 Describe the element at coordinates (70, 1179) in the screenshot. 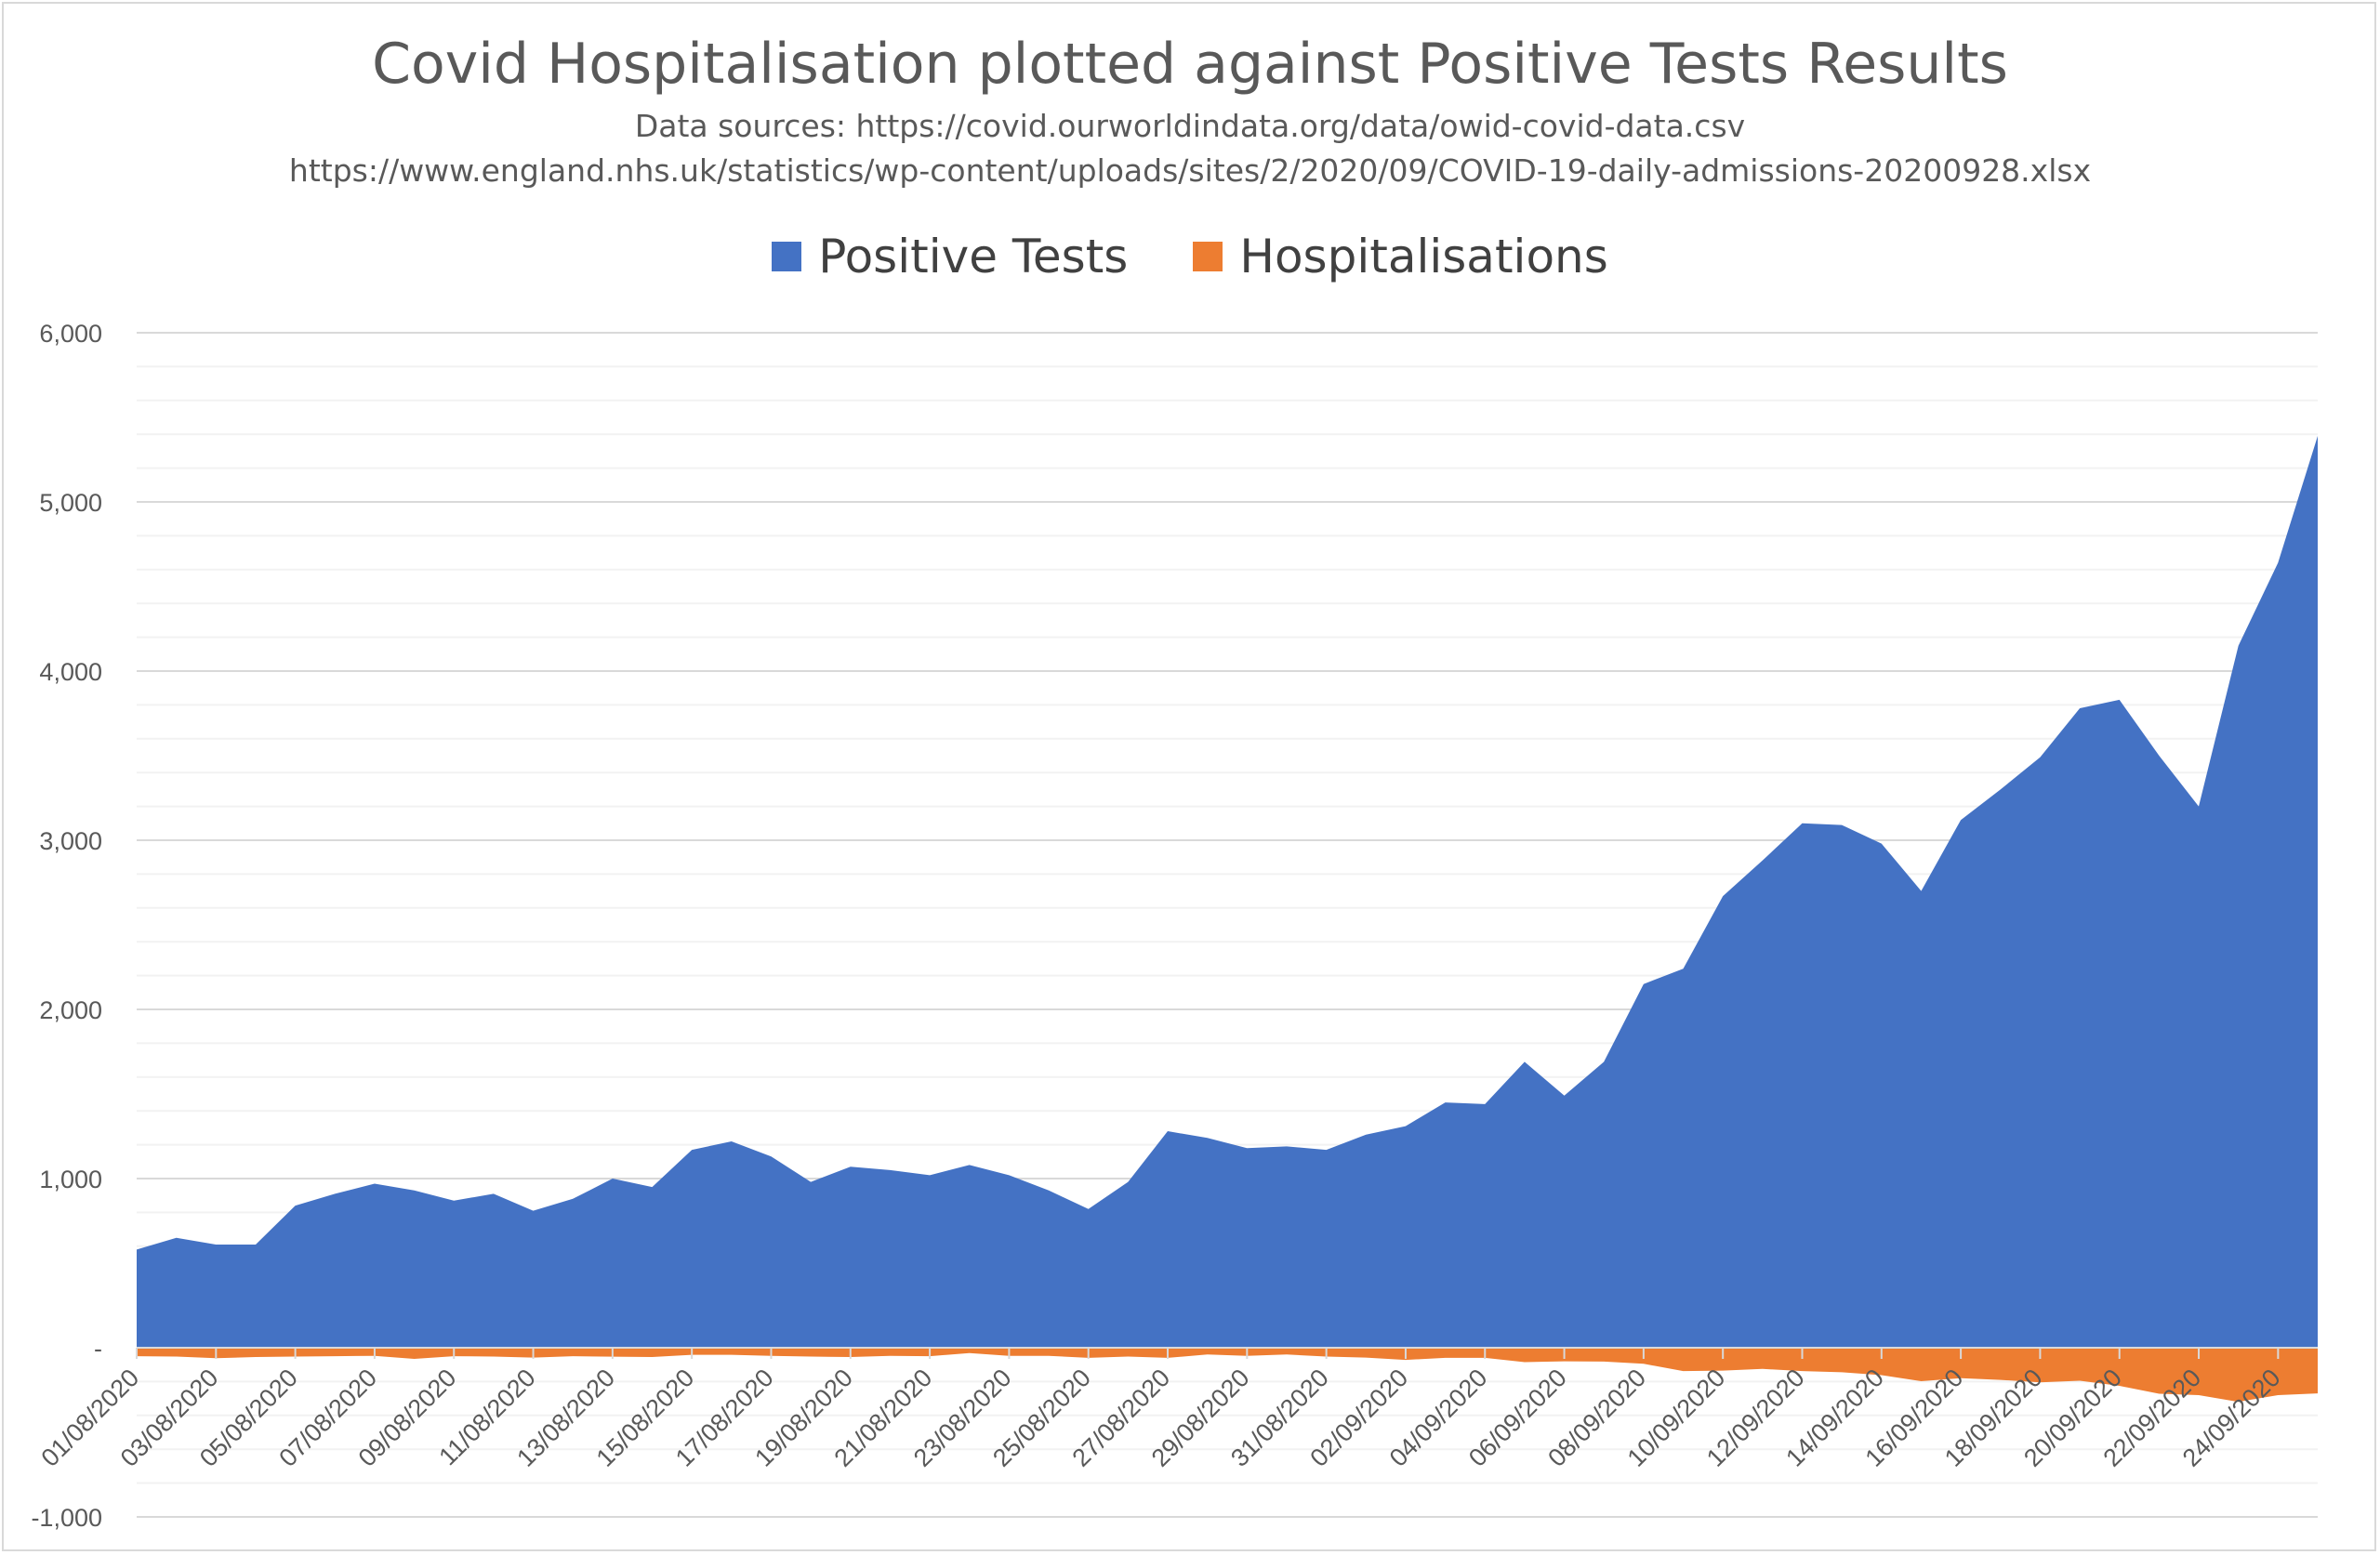

I see `y-tick-label: 1,000` at that location.